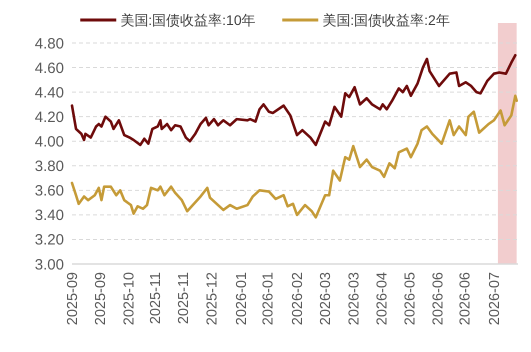 The width and height of the screenshot is (531, 352). I want to click on x-tick-label: 2026-02, so click(298, 299).